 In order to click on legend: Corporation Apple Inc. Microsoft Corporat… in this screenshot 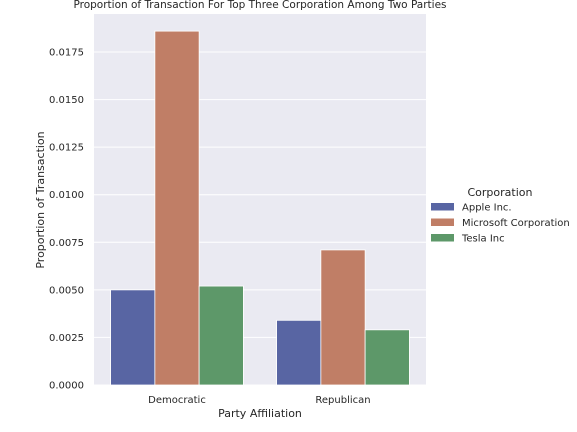, I will do `click(500, 215)`.